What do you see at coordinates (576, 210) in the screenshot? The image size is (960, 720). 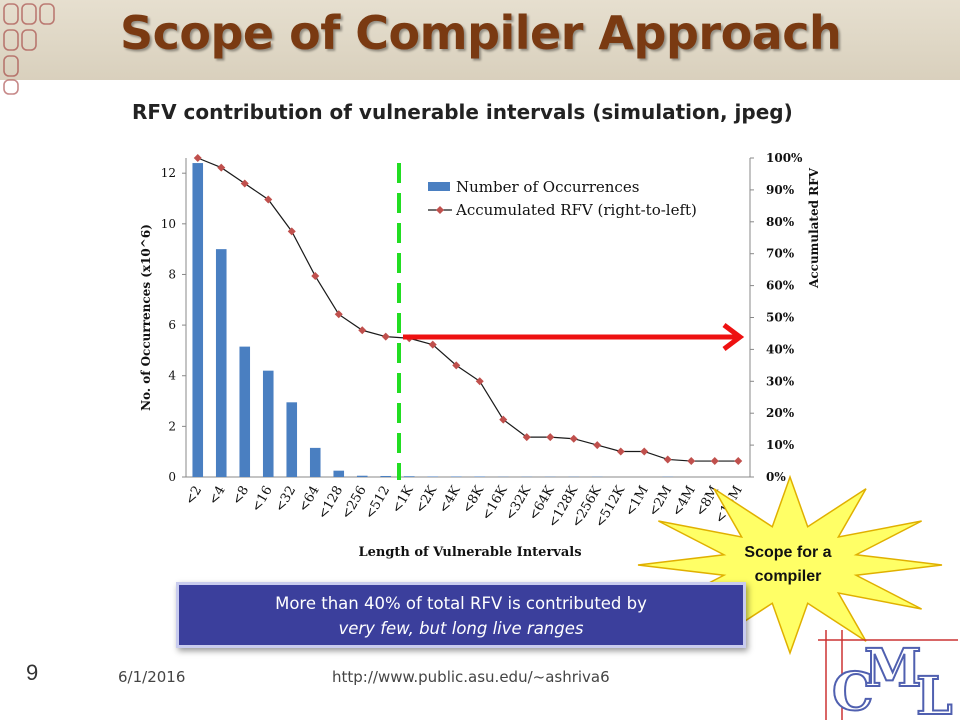 I see `legend-label-line: Accumulated RFV (right-to-left)` at bounding box center [576, 210].